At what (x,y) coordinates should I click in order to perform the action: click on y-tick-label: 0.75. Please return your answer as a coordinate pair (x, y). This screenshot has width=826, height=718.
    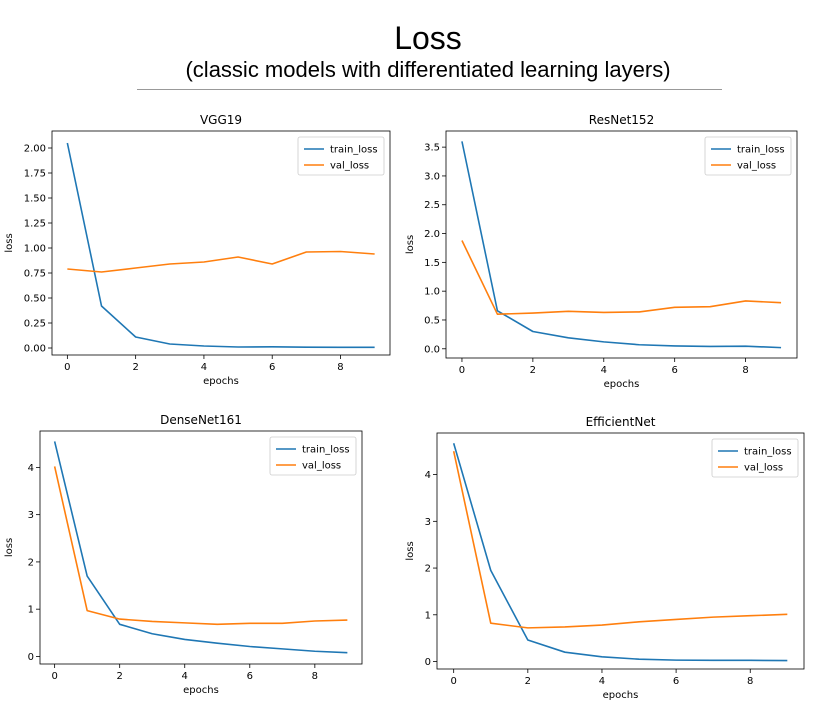
    Looking at the image, I should click on (35, 274).